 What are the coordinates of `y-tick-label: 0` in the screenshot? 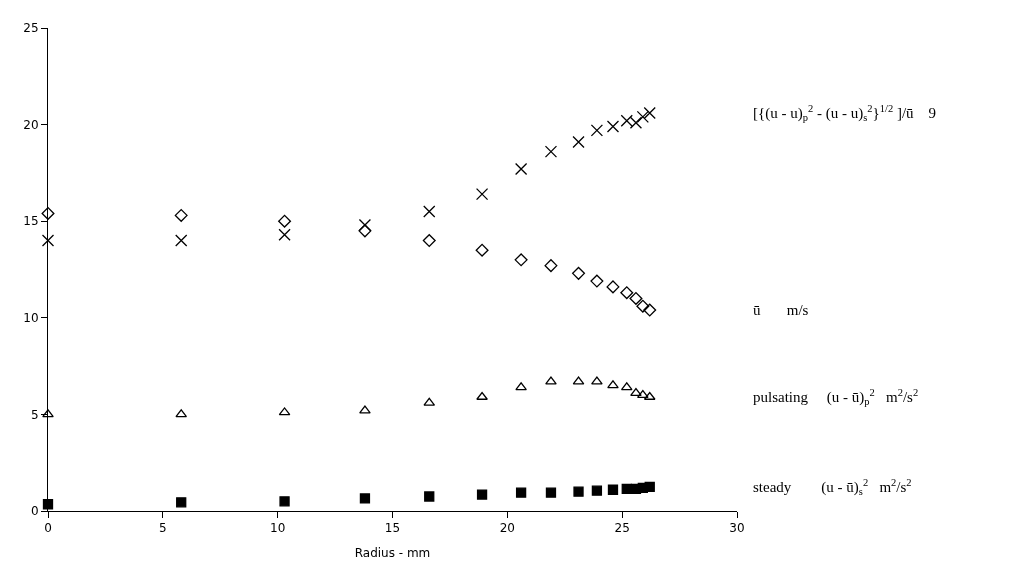 It's located at (34, 511).